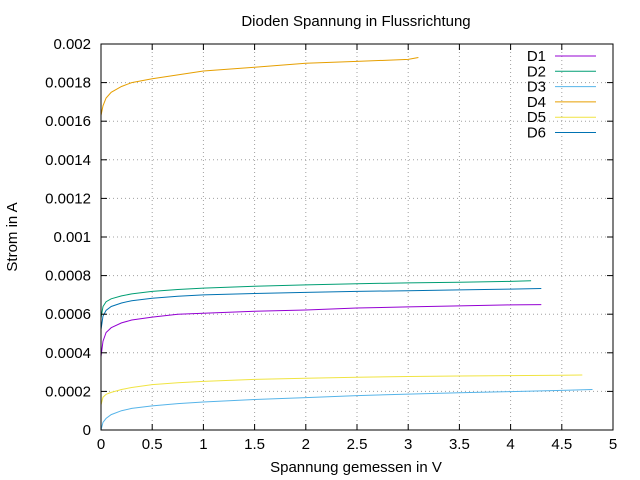  What do you see at coordinates (101, 444) in the screenshot?
I see `x-tick-label: 0` at bounding box center [101, 444].